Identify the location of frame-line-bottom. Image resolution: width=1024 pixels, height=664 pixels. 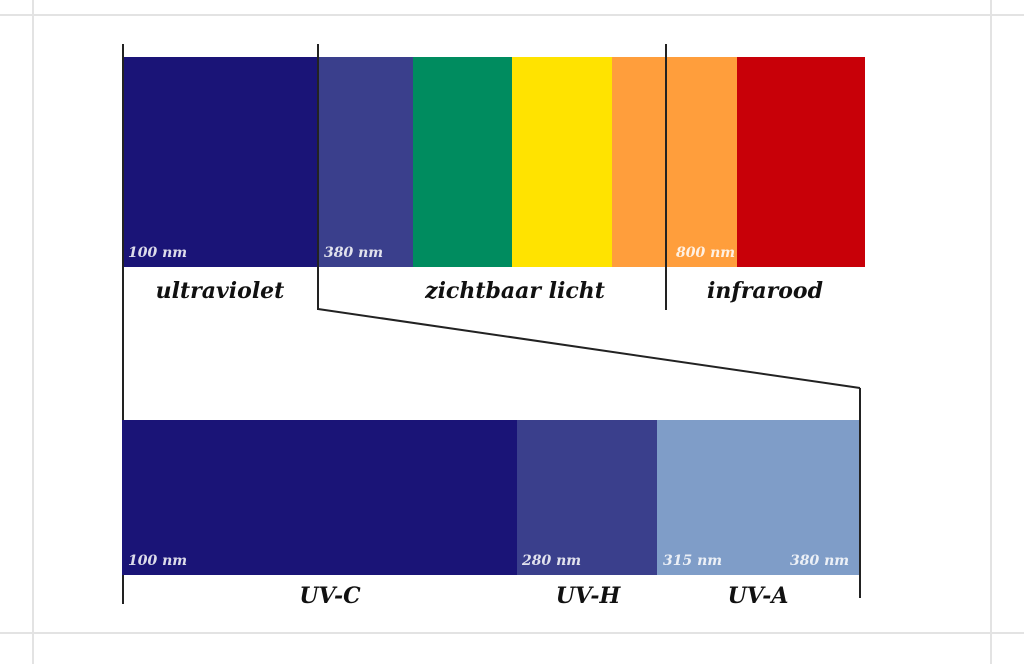
(512, 633).